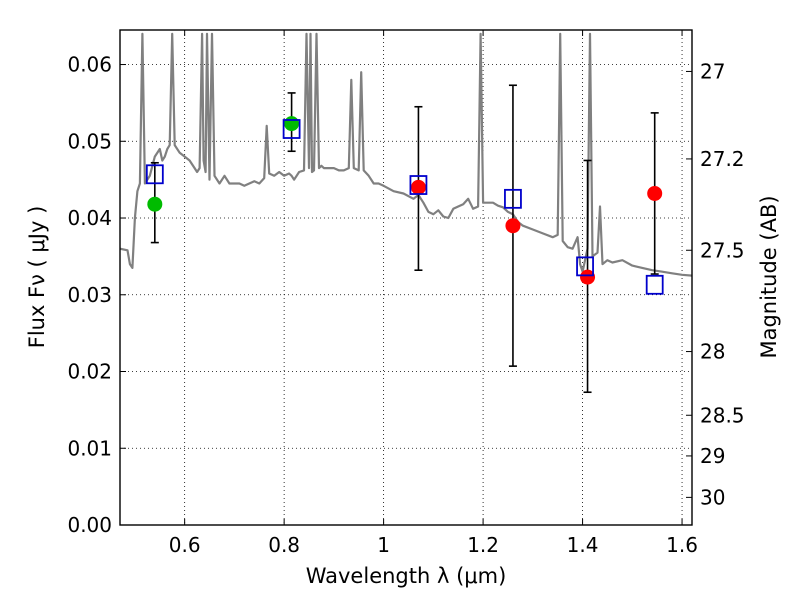  What do you see at coordinates (769, 276) in the screenshot?
I see `right-axis-label: Magnitude (AB)` at bounding box center [769, 276].